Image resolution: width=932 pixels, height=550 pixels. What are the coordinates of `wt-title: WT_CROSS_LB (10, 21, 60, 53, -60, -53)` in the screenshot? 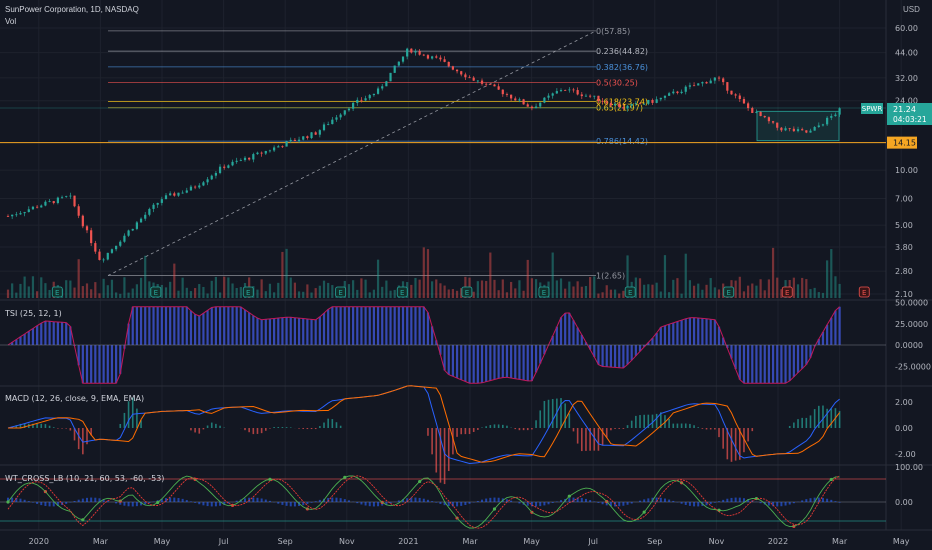 It's located at (84, 478).